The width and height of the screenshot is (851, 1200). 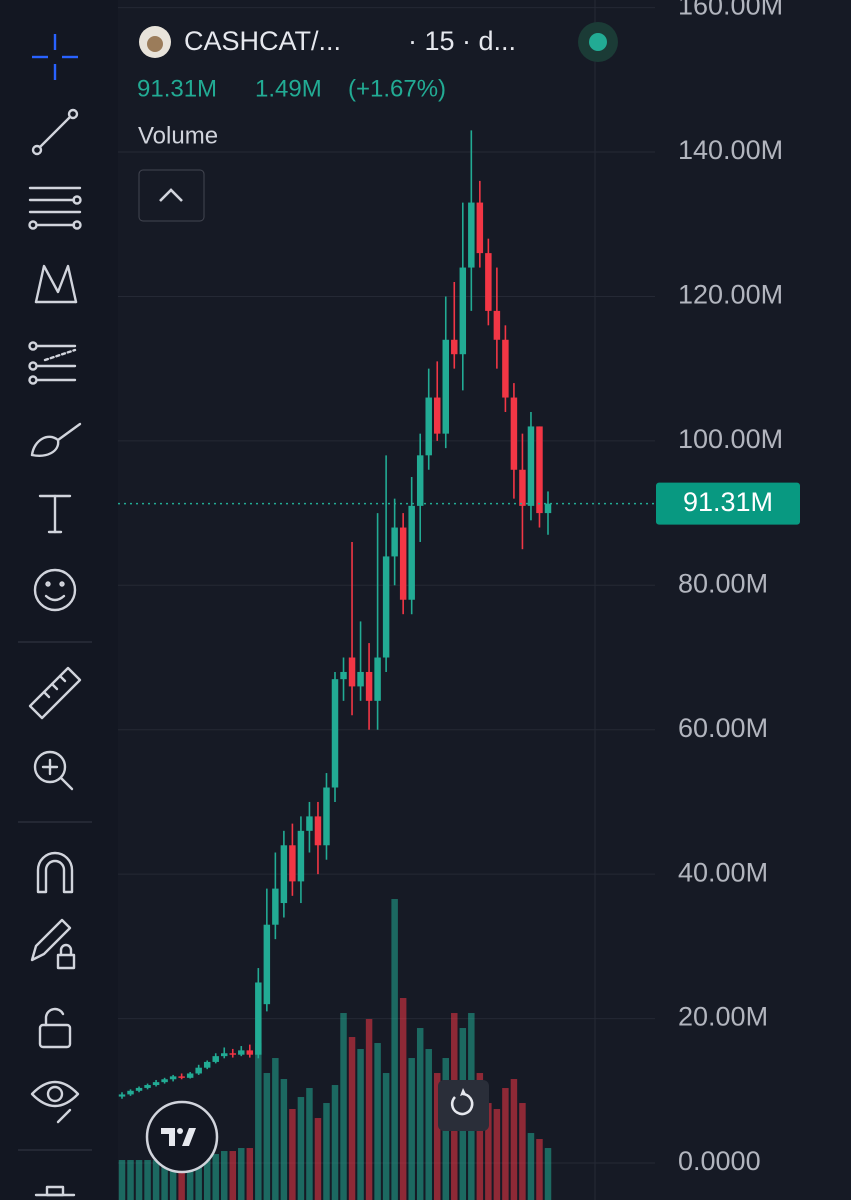 I want to click on emoji-tool, so click(x=55, y=590).